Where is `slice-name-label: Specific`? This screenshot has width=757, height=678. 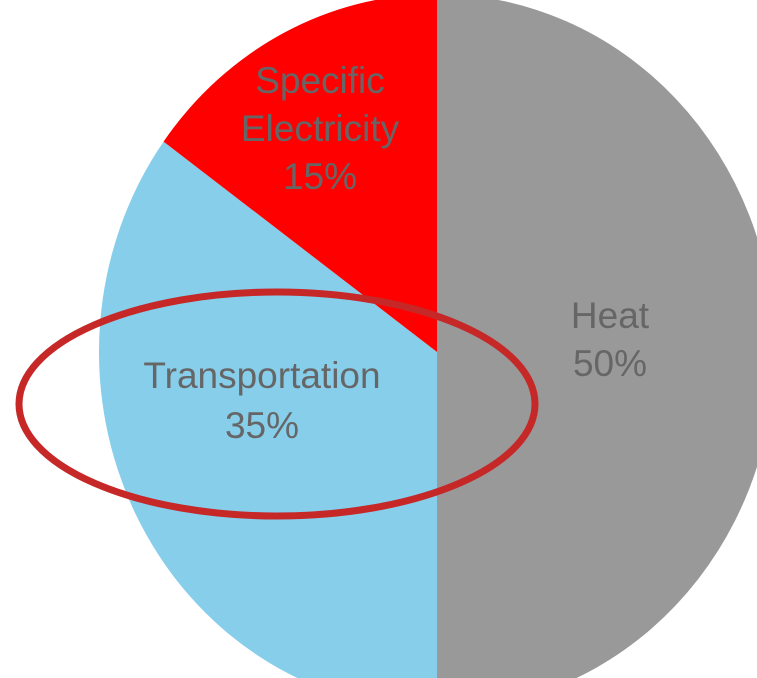
slice-name-label: Specific is located at coordinates (320, 80).